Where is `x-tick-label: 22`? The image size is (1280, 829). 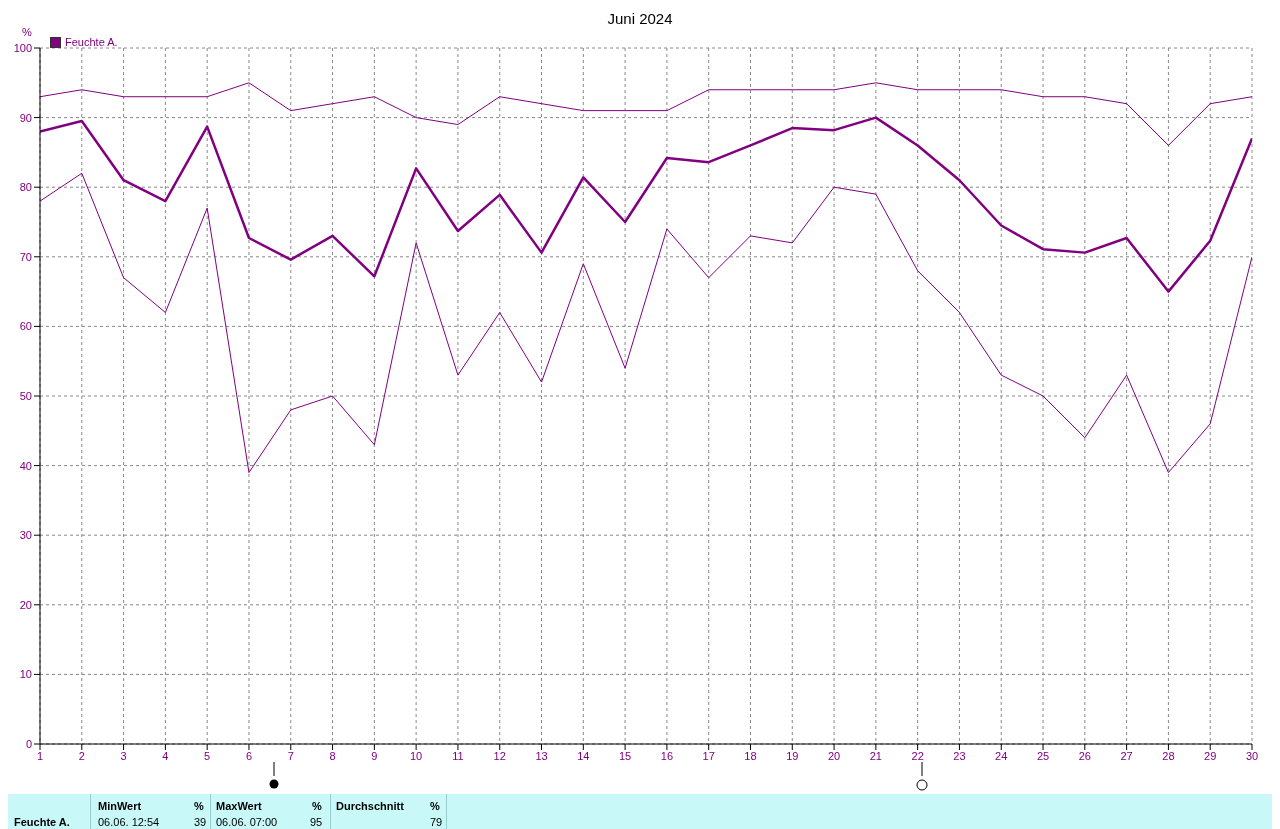
x-tick-label: 22 is located at coordinates (917, 755).